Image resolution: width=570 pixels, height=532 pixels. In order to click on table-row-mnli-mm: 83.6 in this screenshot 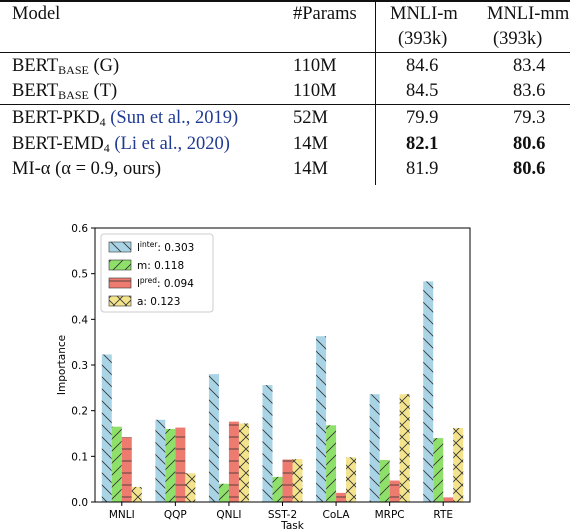, I will do `click(529, 91)`.